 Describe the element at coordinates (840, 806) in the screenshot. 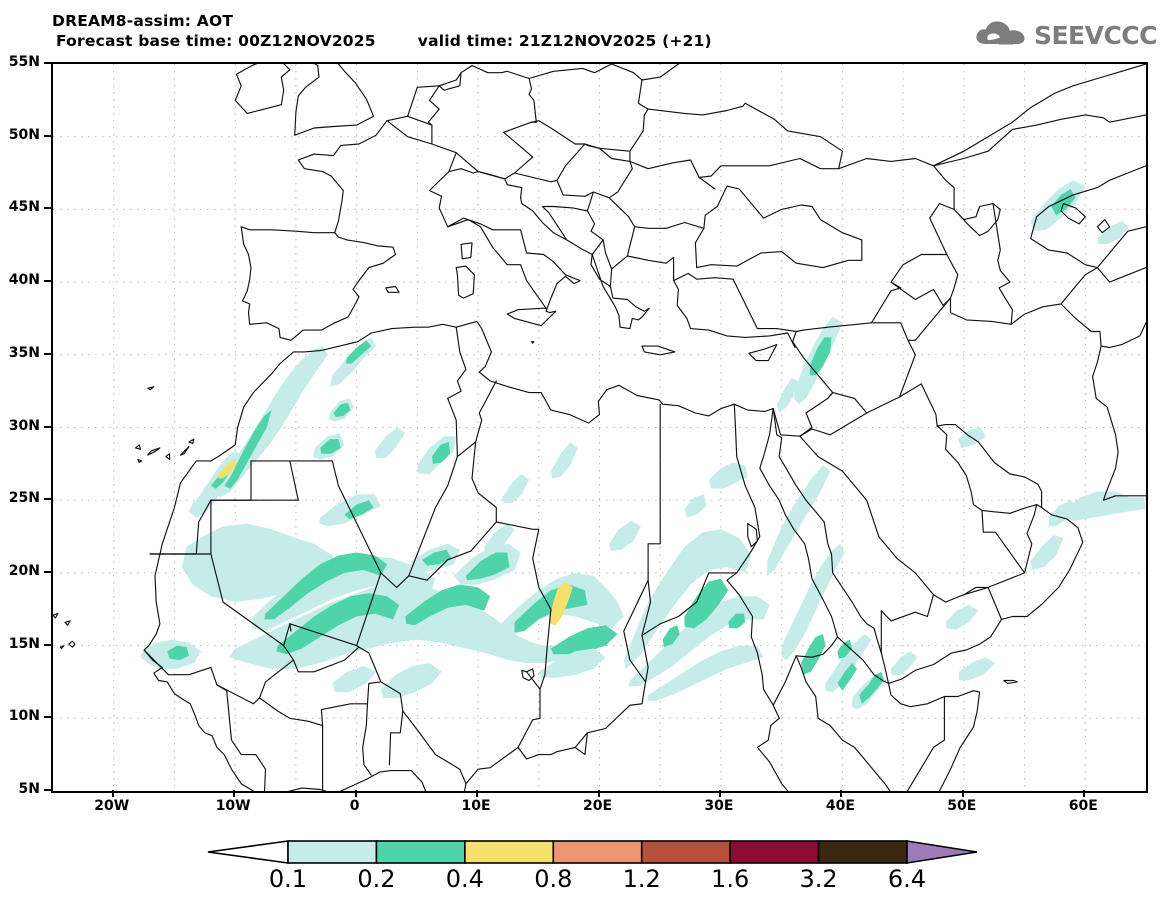

I see `x-axis-label: 40E` at that location.